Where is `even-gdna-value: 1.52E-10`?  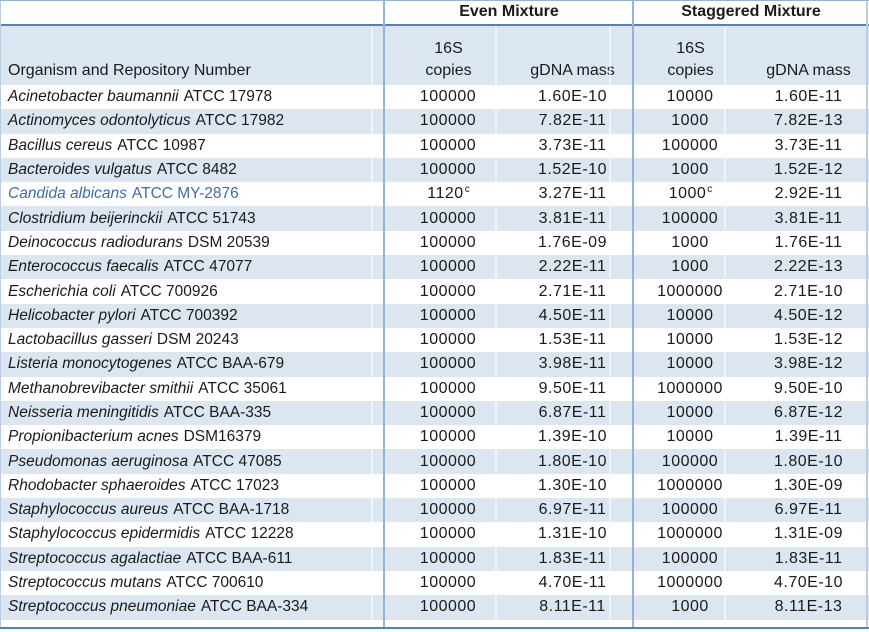
even-gdna-value: 1.52E-10 is located at coordinates (572, 170).